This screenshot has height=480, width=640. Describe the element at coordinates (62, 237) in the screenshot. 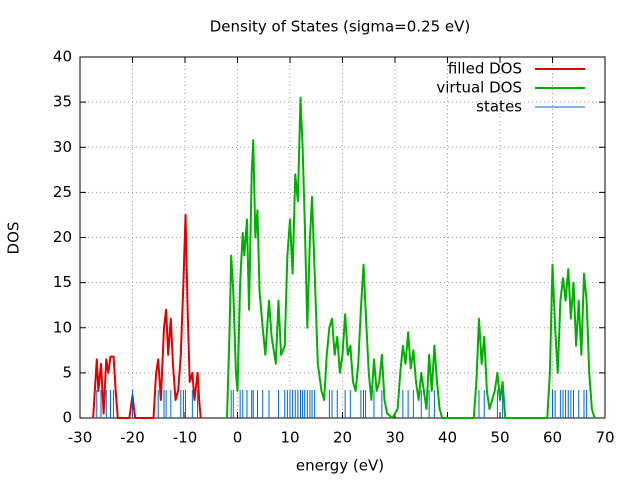

I see `y-tick-label: 20` at that location.